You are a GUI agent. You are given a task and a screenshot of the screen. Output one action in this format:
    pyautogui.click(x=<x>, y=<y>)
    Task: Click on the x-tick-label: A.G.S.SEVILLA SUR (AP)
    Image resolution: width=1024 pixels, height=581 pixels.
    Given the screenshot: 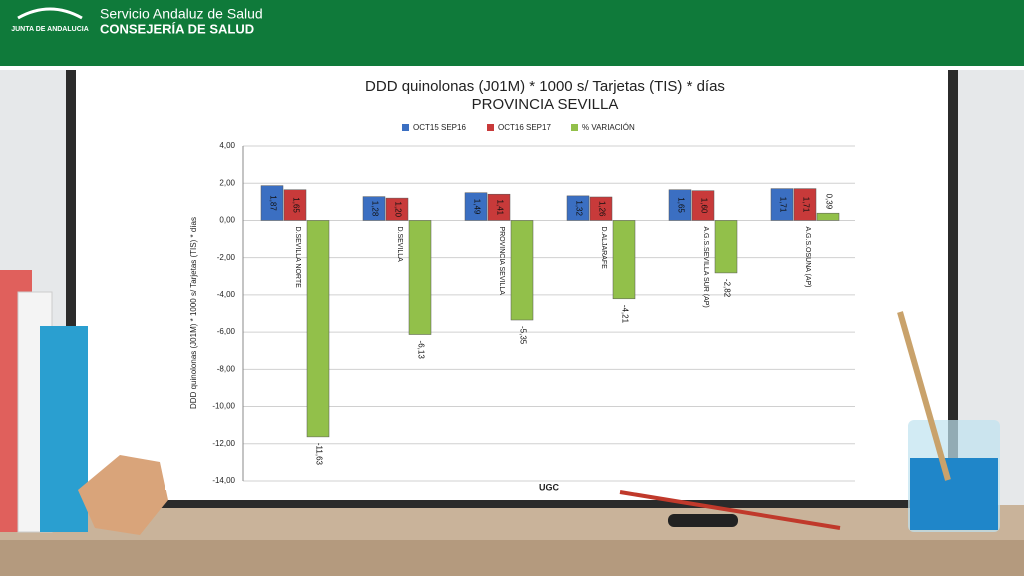 What is the action you would take?
    pyautogui.click(x=705, y=266)
    